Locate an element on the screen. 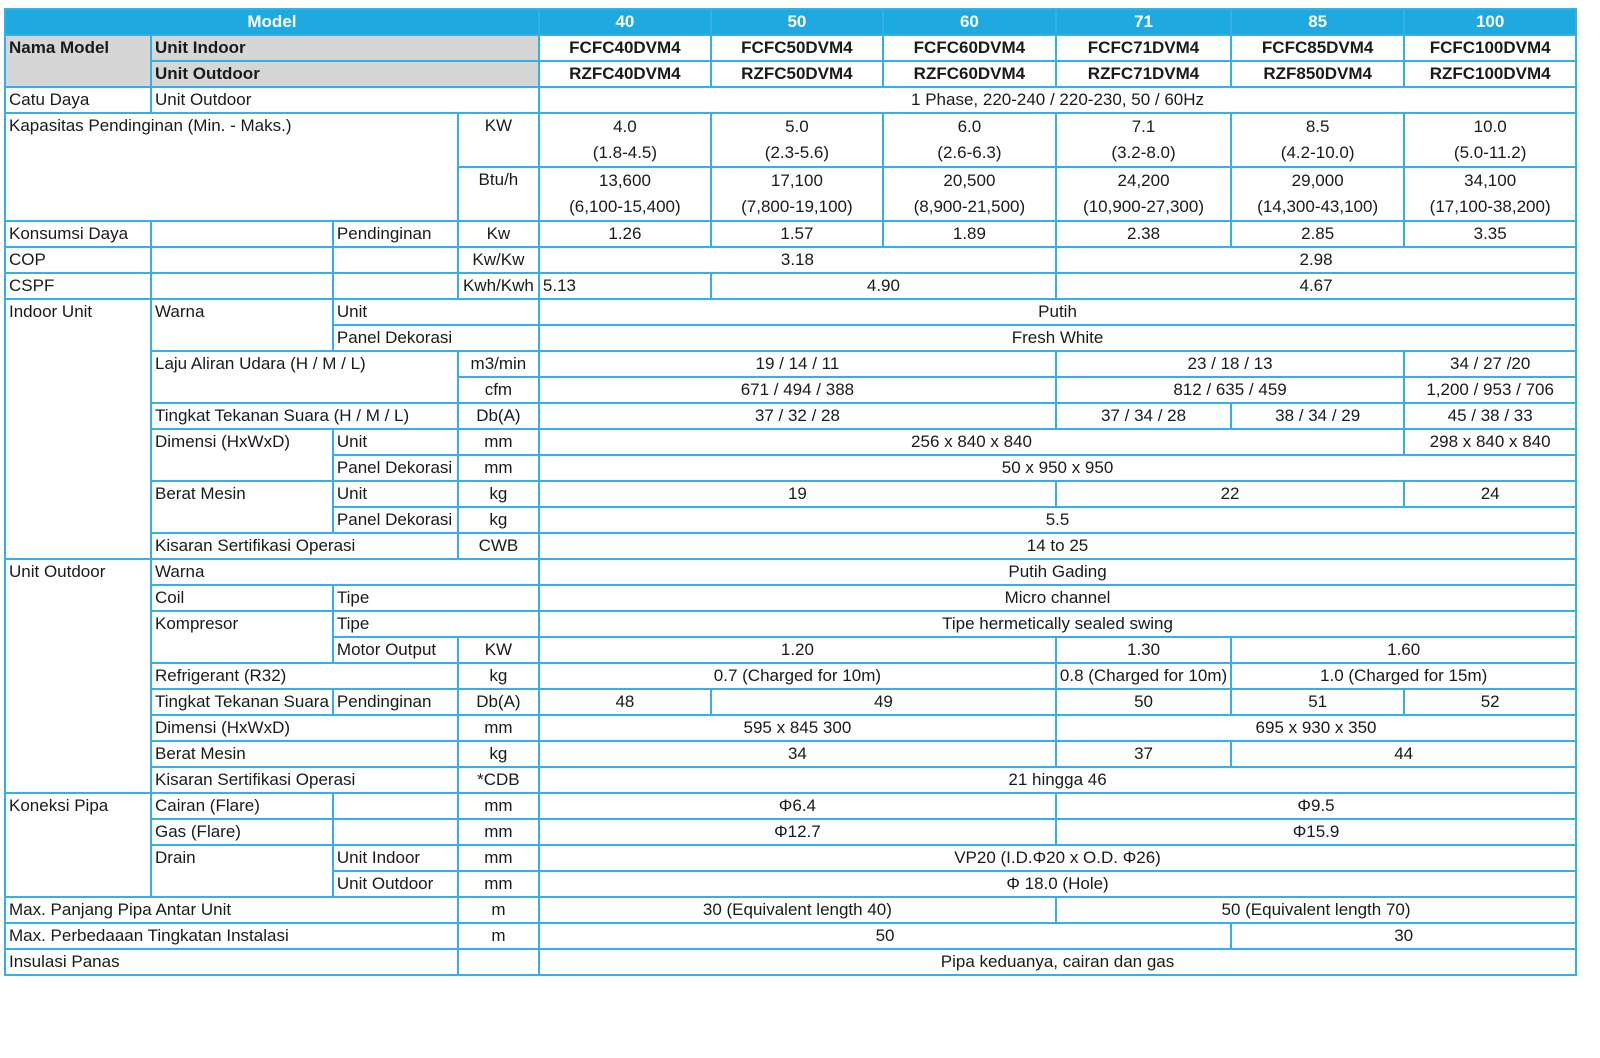  insulation-value: Pipa keduanya, cairan dan gas is located at coordinates (1057, 962).